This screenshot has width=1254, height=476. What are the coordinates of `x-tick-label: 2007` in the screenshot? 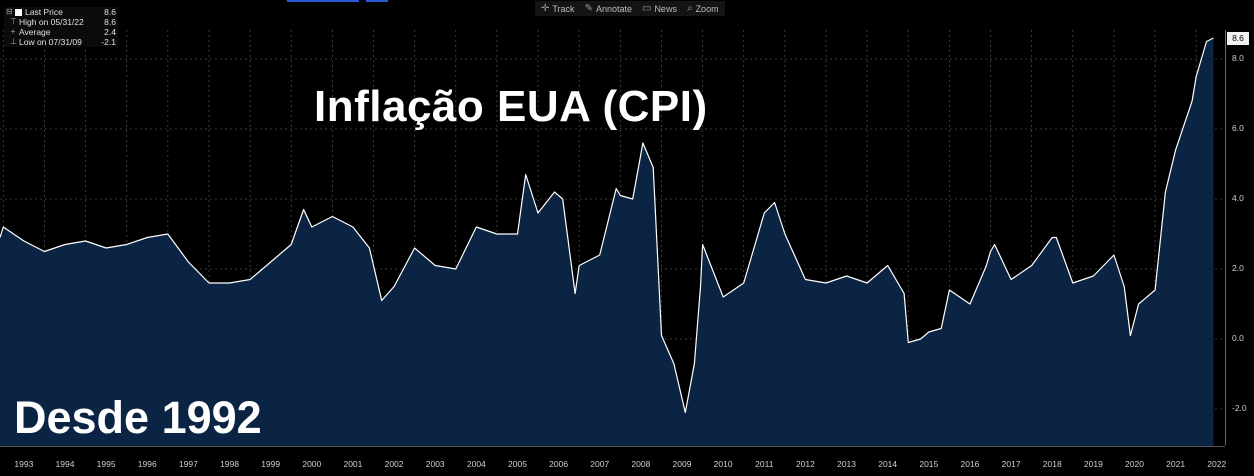 It's located at (600, 464).